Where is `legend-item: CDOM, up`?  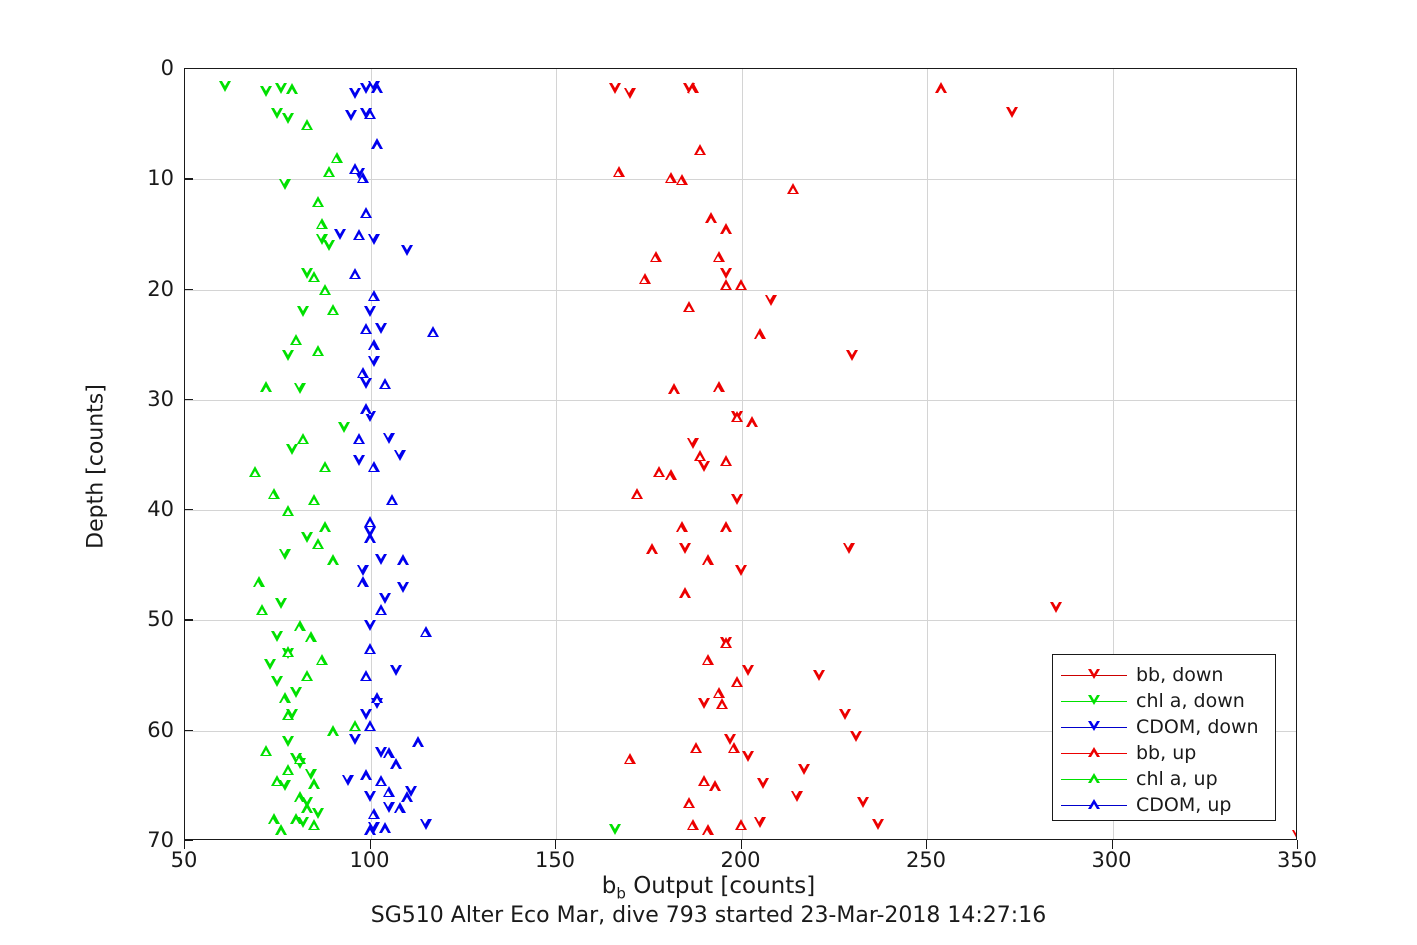
legend-item: CDOM, up is located at coordinates (1164, 805).